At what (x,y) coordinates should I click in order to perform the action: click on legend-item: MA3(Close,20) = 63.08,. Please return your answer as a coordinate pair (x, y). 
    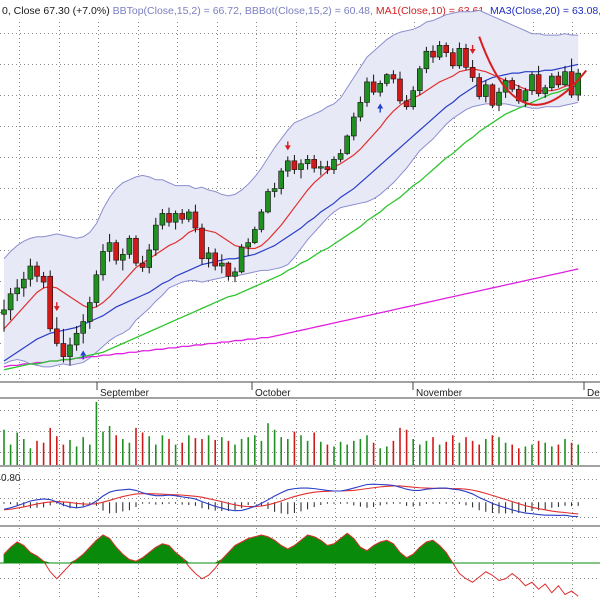
    Looking at the image, I should click on (543, 11).